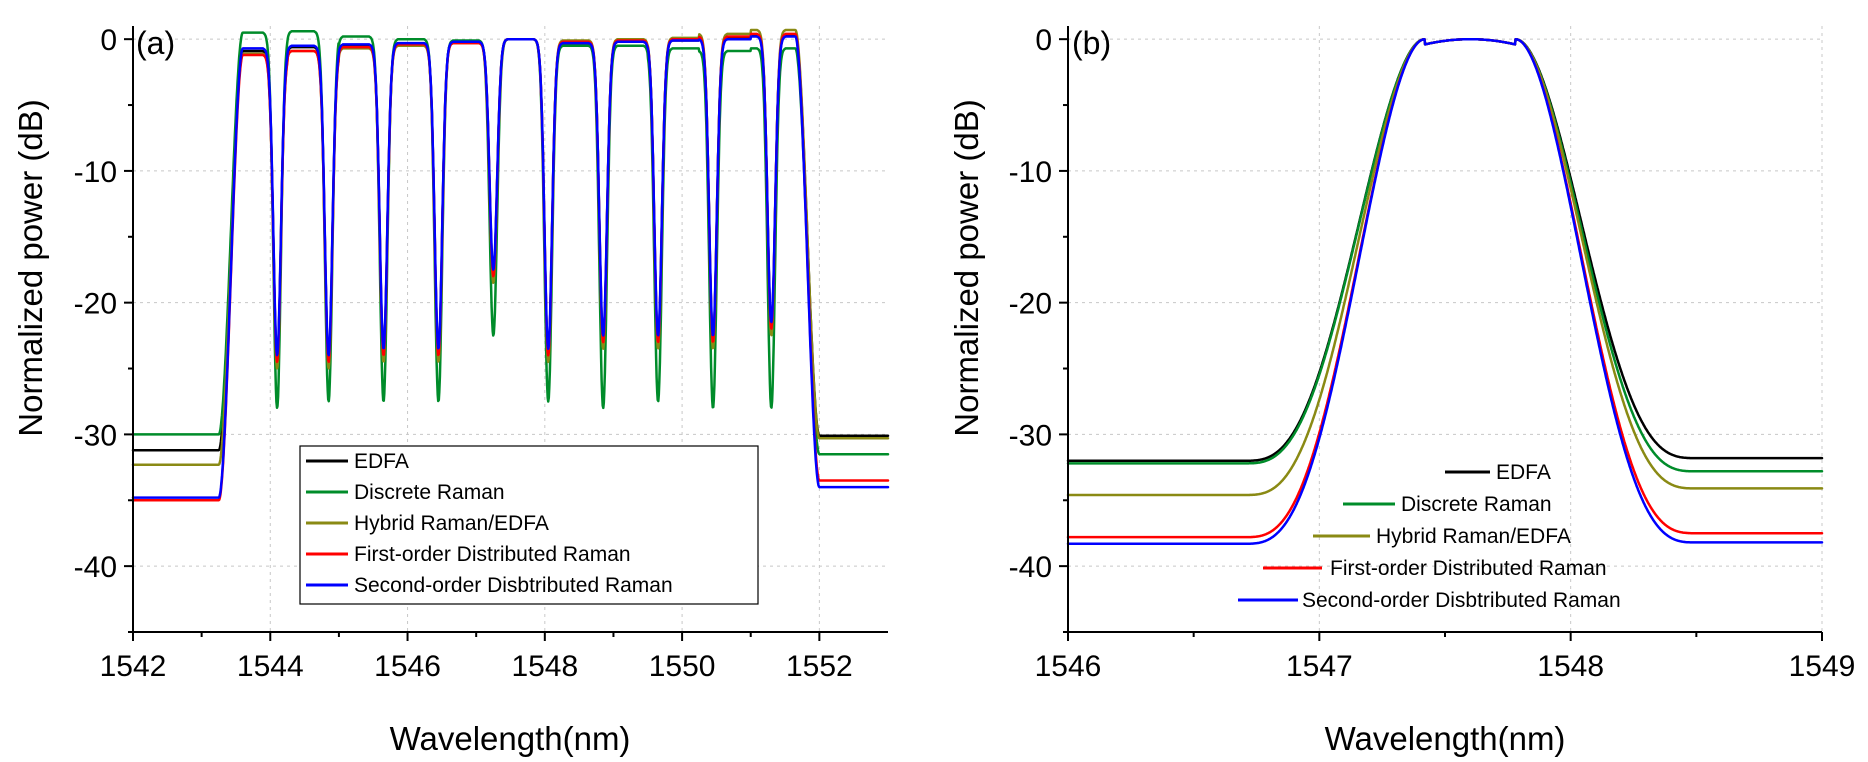 Image resolution: width=1868 pixels, height=762 pixels. Describe the element at coordinates (682, 666) in the screenshot. I see `panel-a-x-tick-label: 1550` at that location.